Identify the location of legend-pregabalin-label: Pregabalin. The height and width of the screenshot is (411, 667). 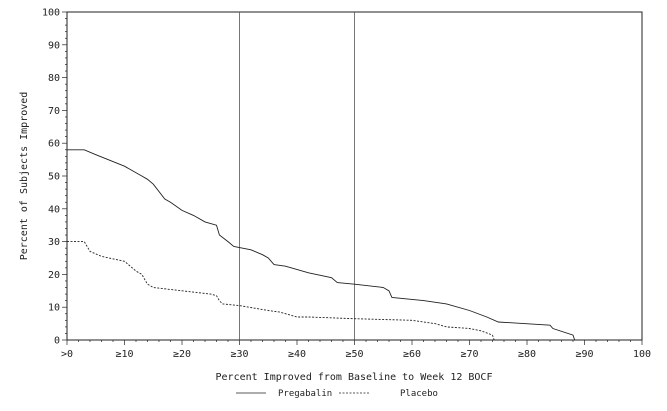
(305, 394).